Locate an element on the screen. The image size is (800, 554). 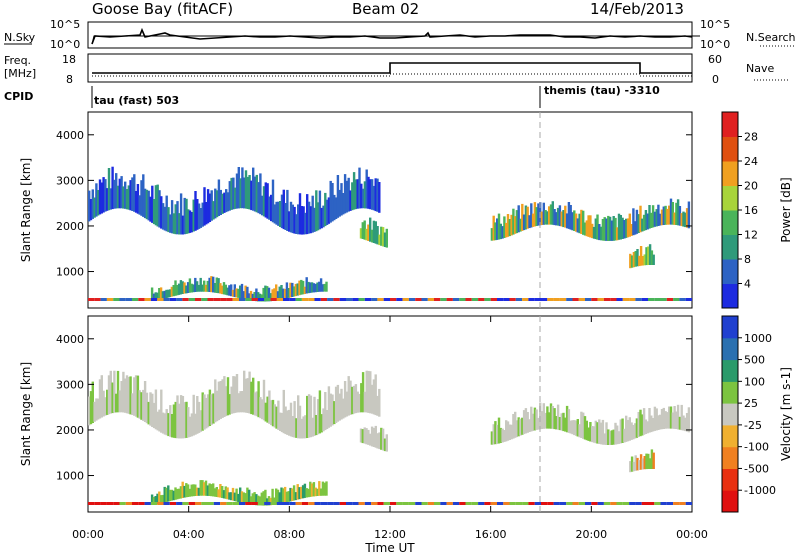
colorbar-swatch is located at coordinates (730, 414).